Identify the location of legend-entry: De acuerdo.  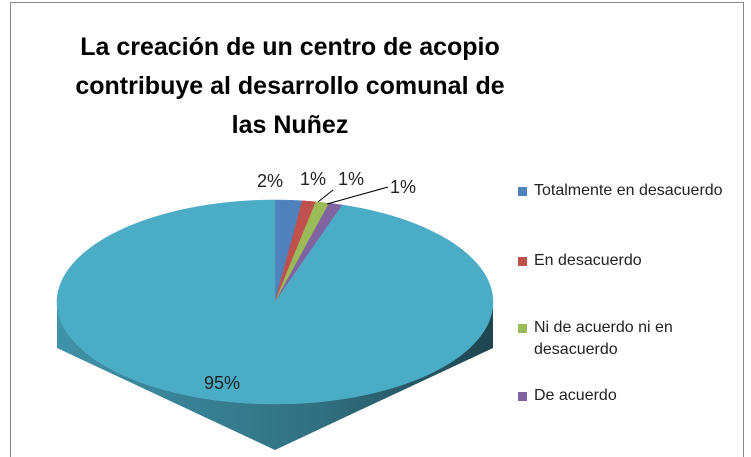
(621, 396).